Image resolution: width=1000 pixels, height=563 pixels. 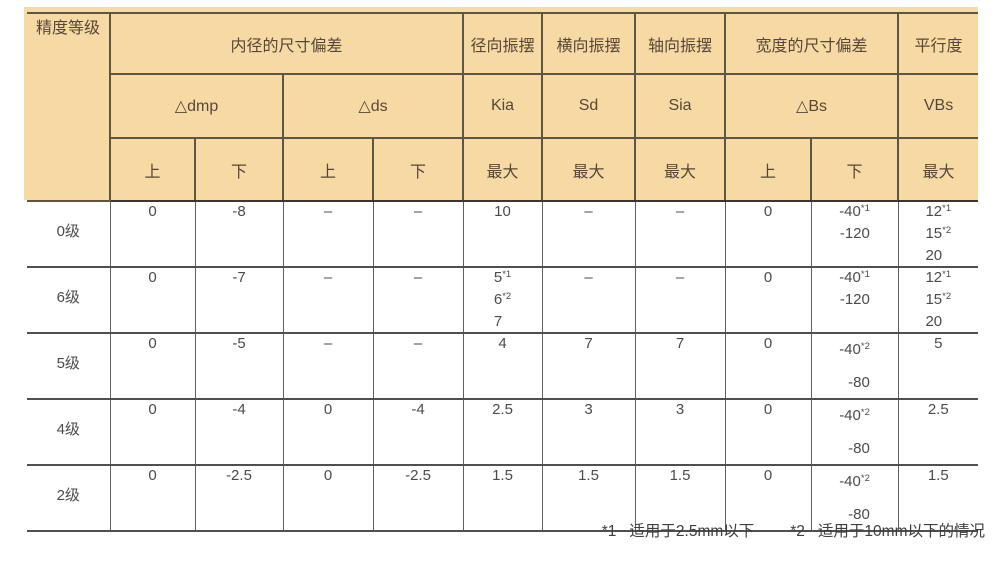 What do you see at coordinates (503, 169) in the screenshot?
I see `header-kia-max: 最大` at bounding box center [503, 169].